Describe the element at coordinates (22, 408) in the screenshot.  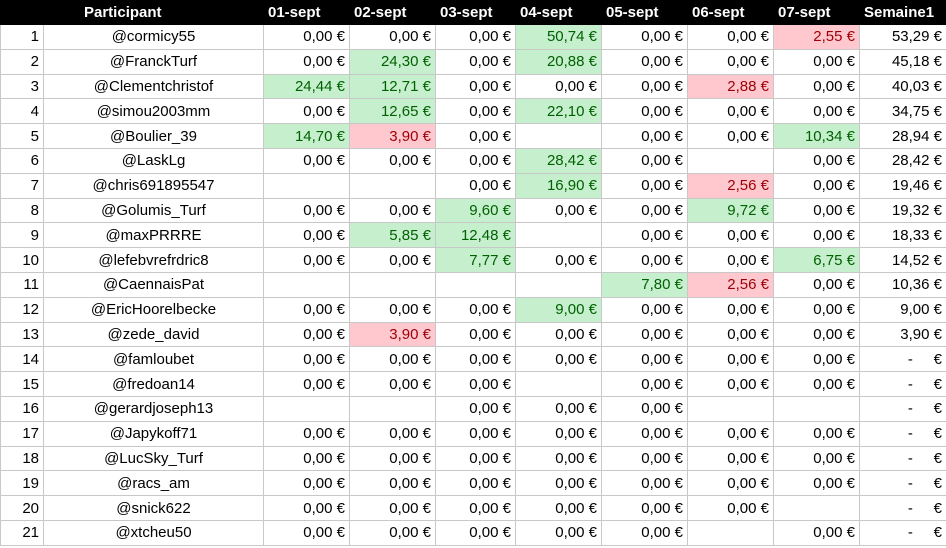
I see `rank-cell: 16` at that location.